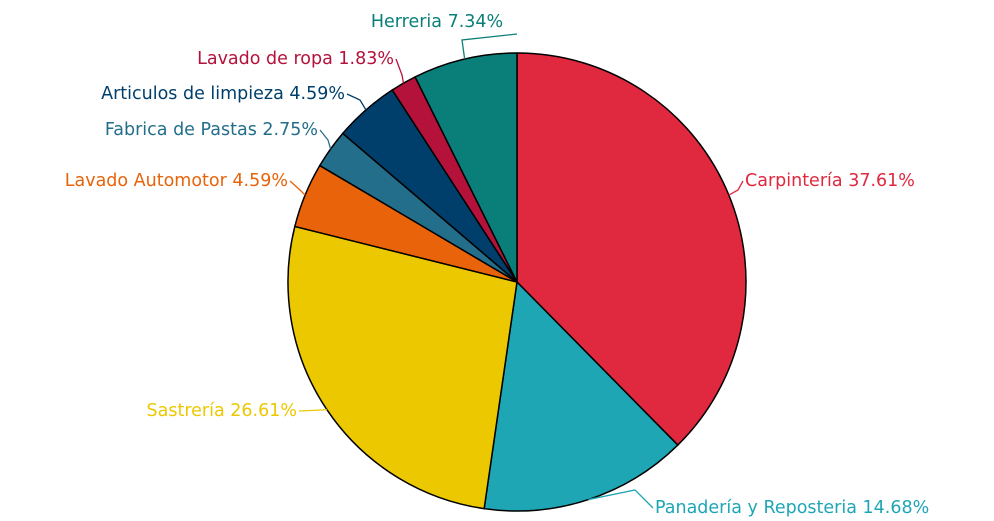 The image size is (994, 521). What do you see at coordinates (181, 130) in the screenshot?
I see `slice-name: Fabrica de Pastas` at bounding box center [181, 130].